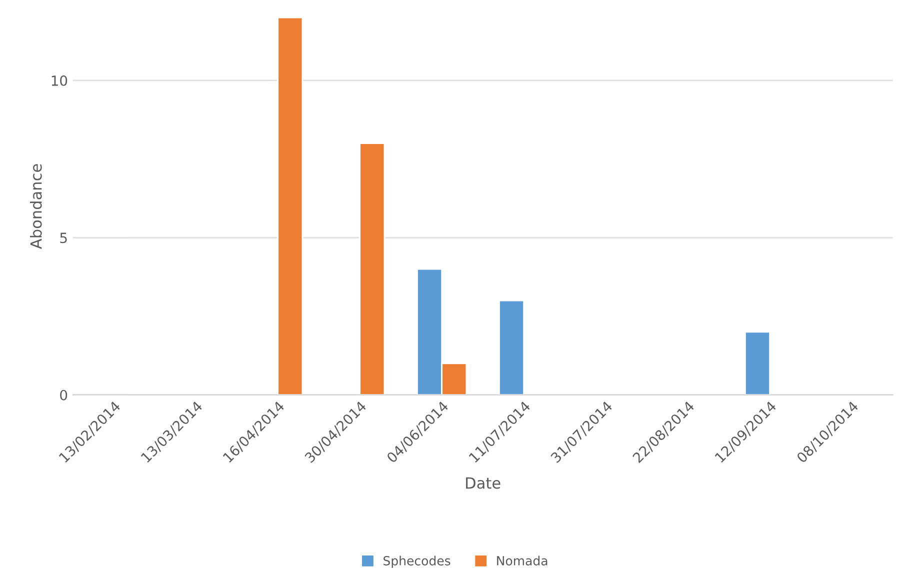 This screenshot has height=585, width=911. I want to click on legend-label: Sphecodes, so click(417, 562).